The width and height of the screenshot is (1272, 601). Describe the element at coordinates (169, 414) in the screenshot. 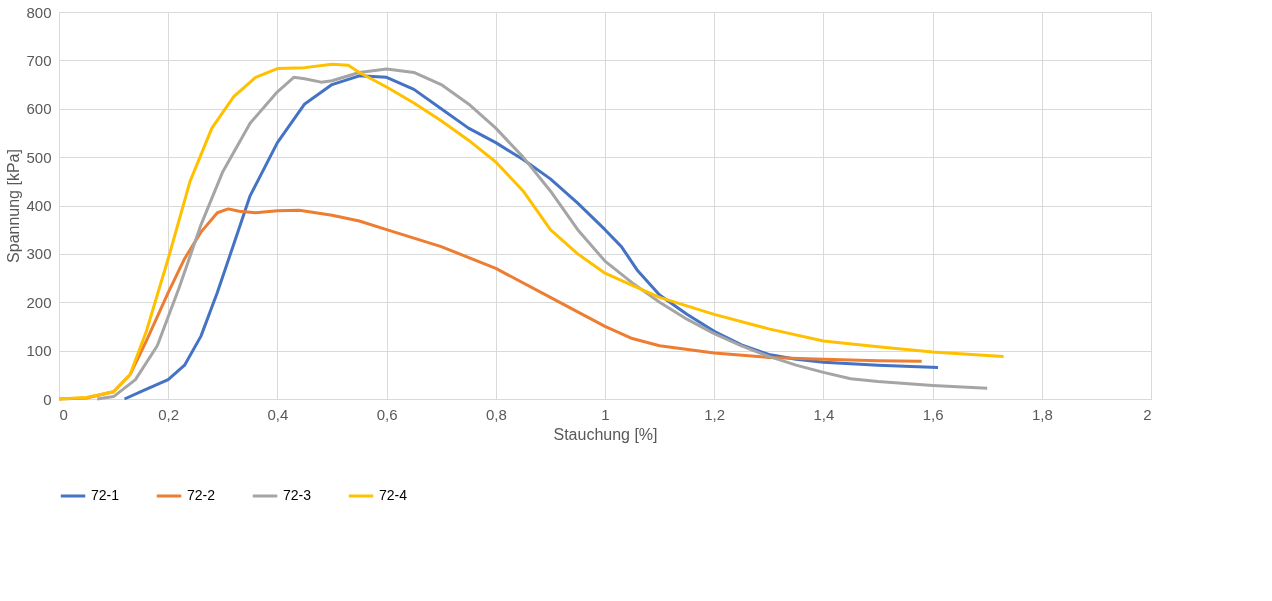

I see `x-tick-label: 0,2` at that location.